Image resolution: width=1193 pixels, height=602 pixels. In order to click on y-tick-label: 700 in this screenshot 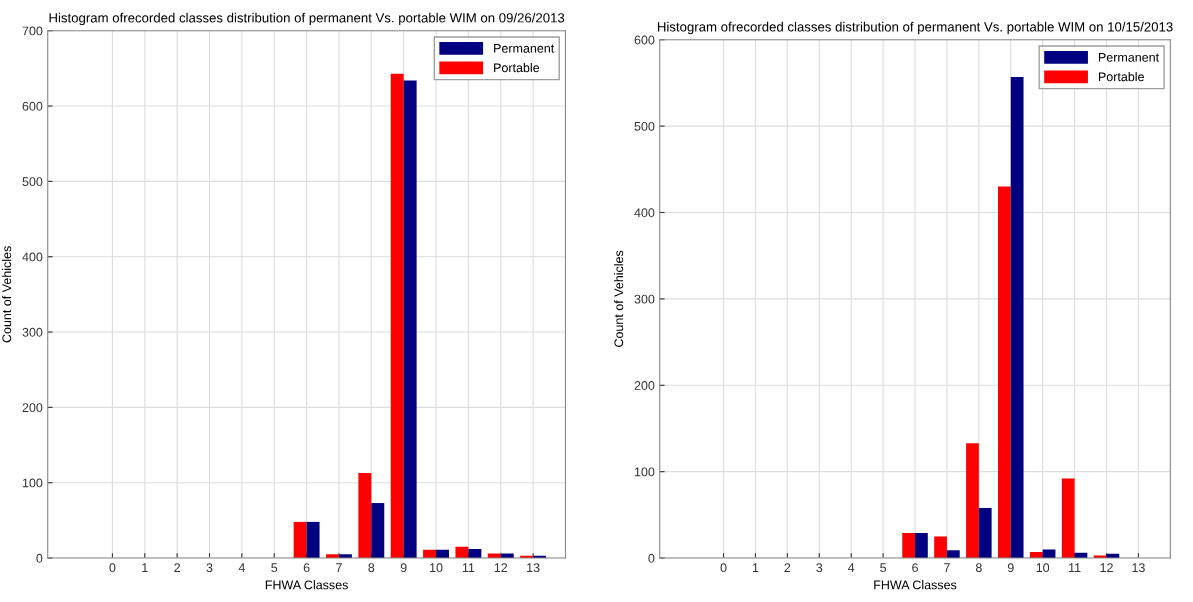, I will do `click(32, 31)`.